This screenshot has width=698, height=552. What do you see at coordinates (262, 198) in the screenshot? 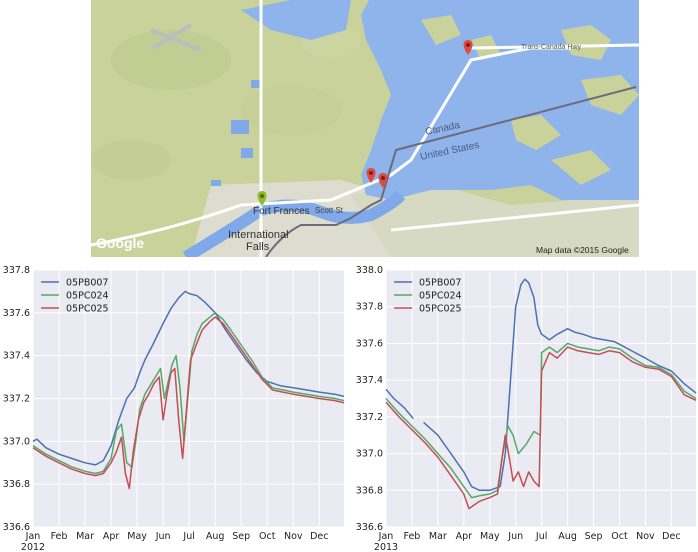
I see `map-marker-green` at bounding box center [262, 198].